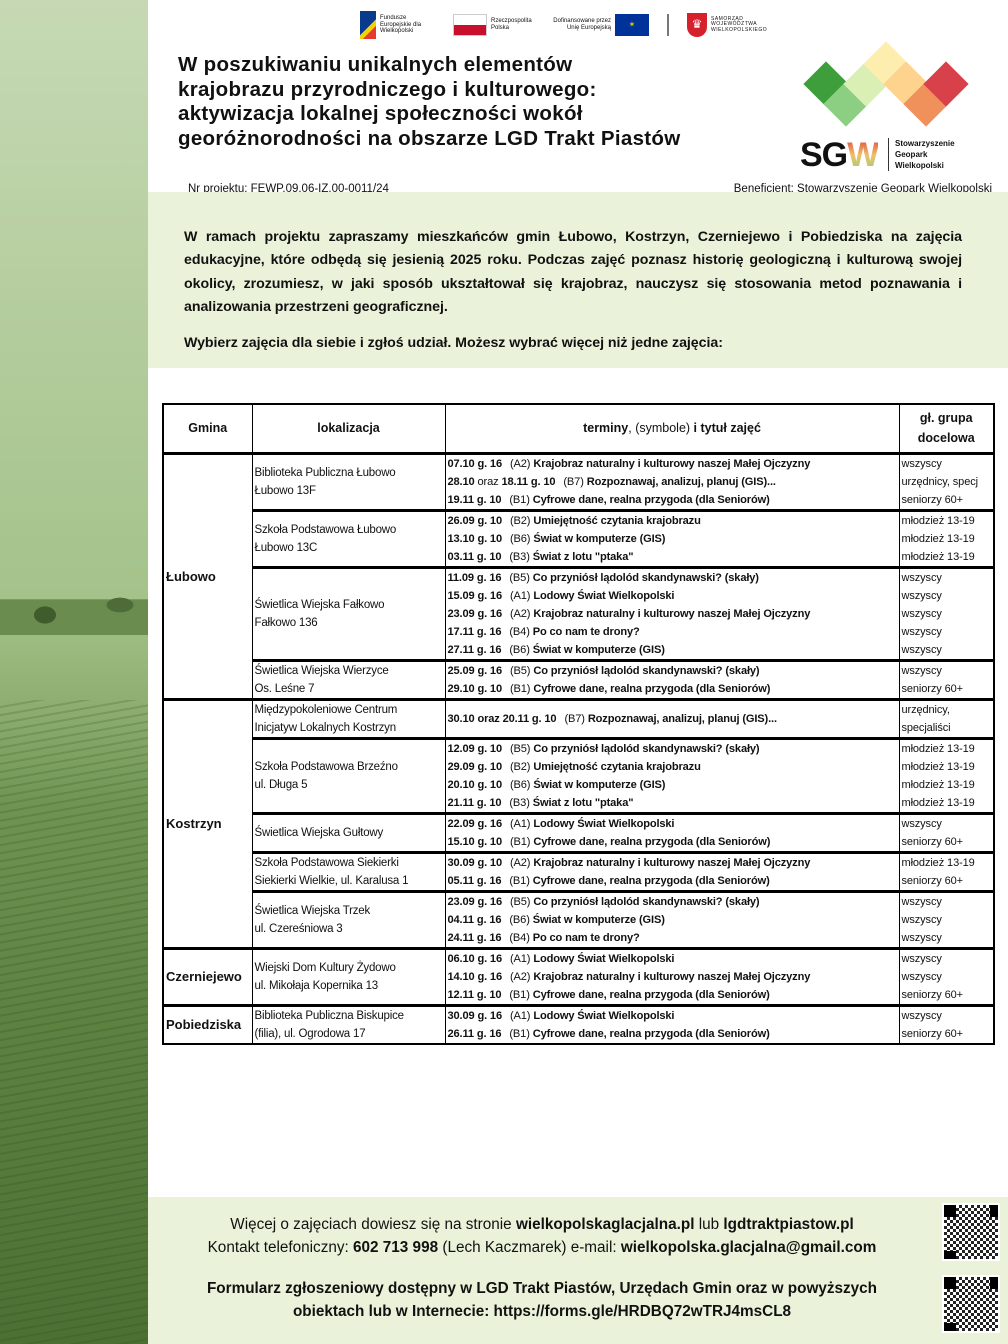  I want to click on gmina-cell: Czerniejewo, so click(207, 976).